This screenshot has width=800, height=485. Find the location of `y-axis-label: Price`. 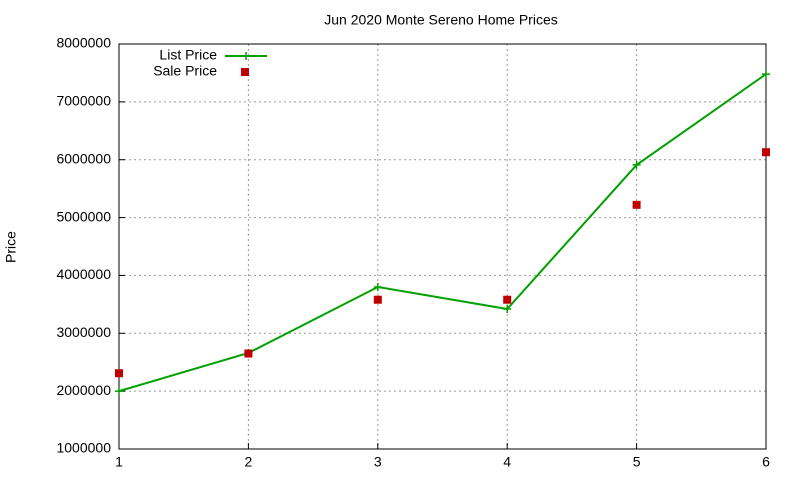

y-axis-label: Price is located at coordinates (11, 247).